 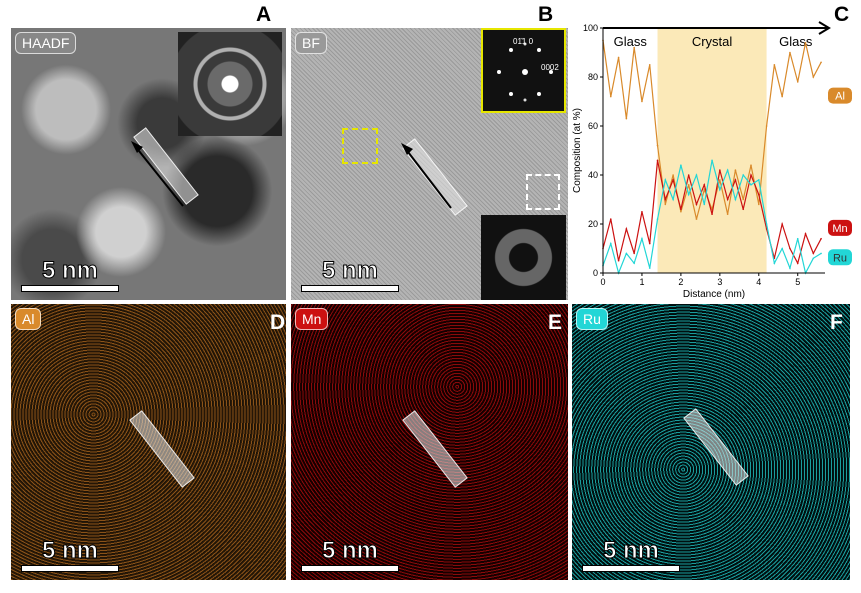 What do you see at coordinates (641, 282) in the screenshot?
I see `x-tick-label-1: 1` at bounding box center [641, 282].